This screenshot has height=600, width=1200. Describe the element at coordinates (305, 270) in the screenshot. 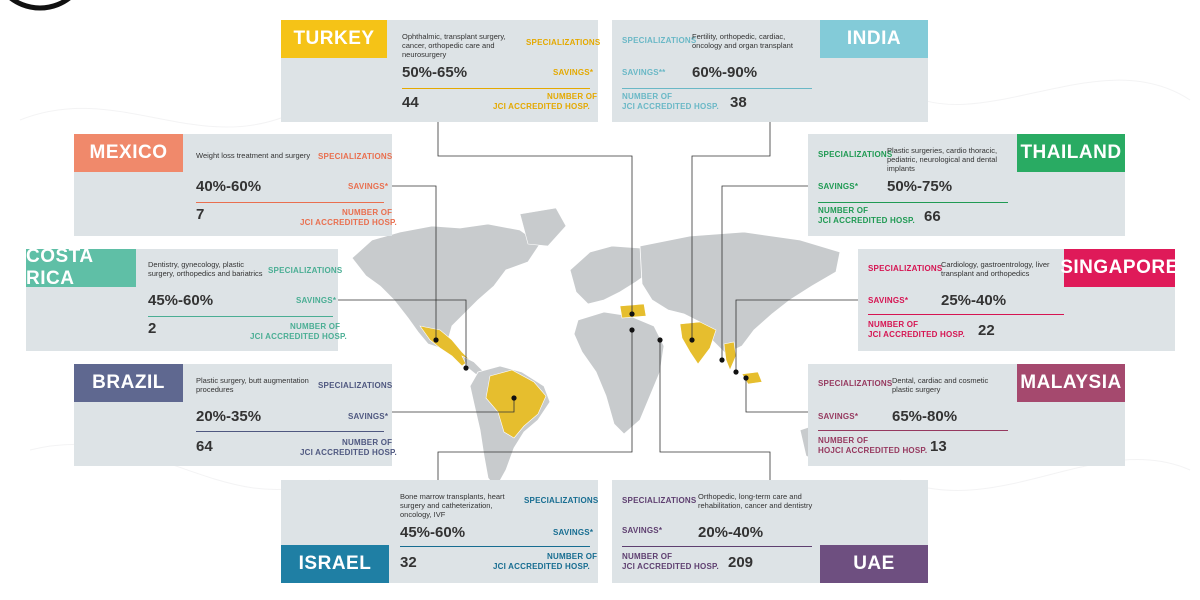

I see `costa-rica-spec-label: SPECIALIZATIONS` at that location.